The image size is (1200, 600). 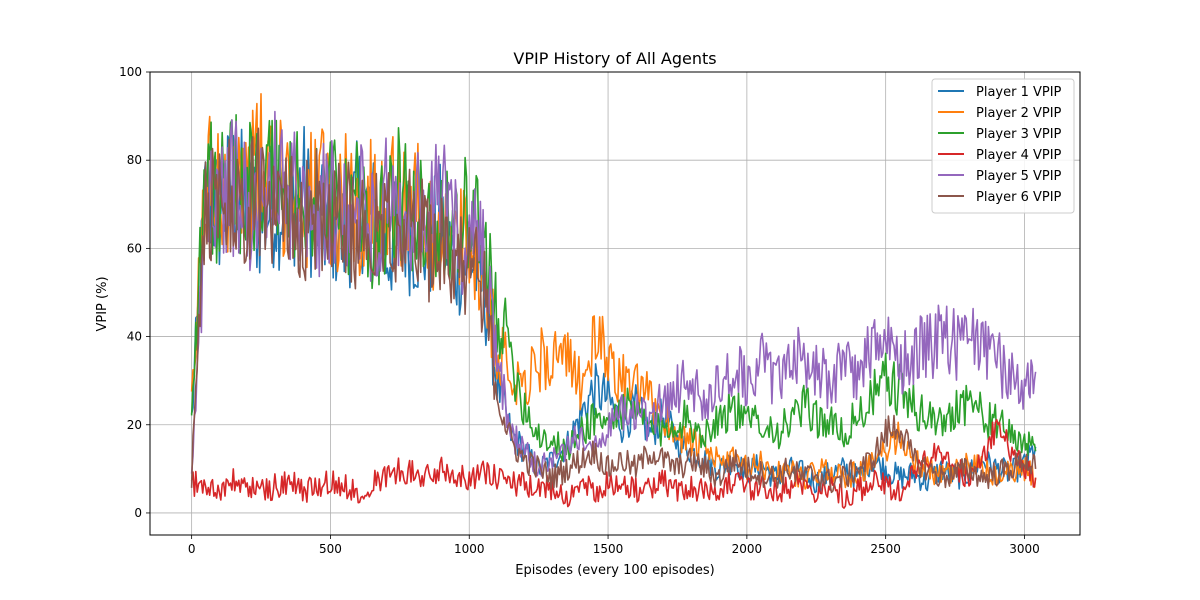 I want to click on legend-label-4: Player 4 VPIP, so click(x=1019, y=155).